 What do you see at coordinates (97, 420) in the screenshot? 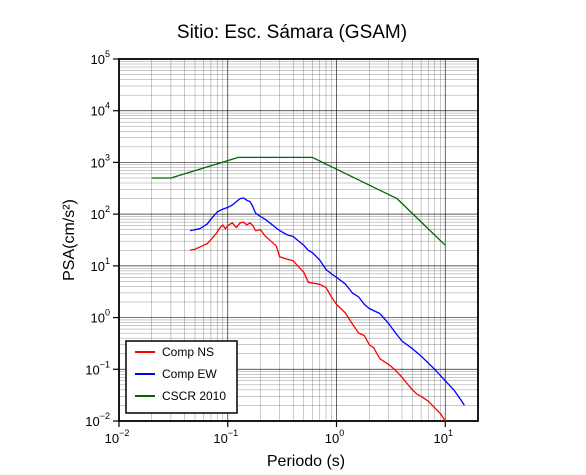
I see `y-tick-label: 10⁻²` at bounding box center [97, 420].